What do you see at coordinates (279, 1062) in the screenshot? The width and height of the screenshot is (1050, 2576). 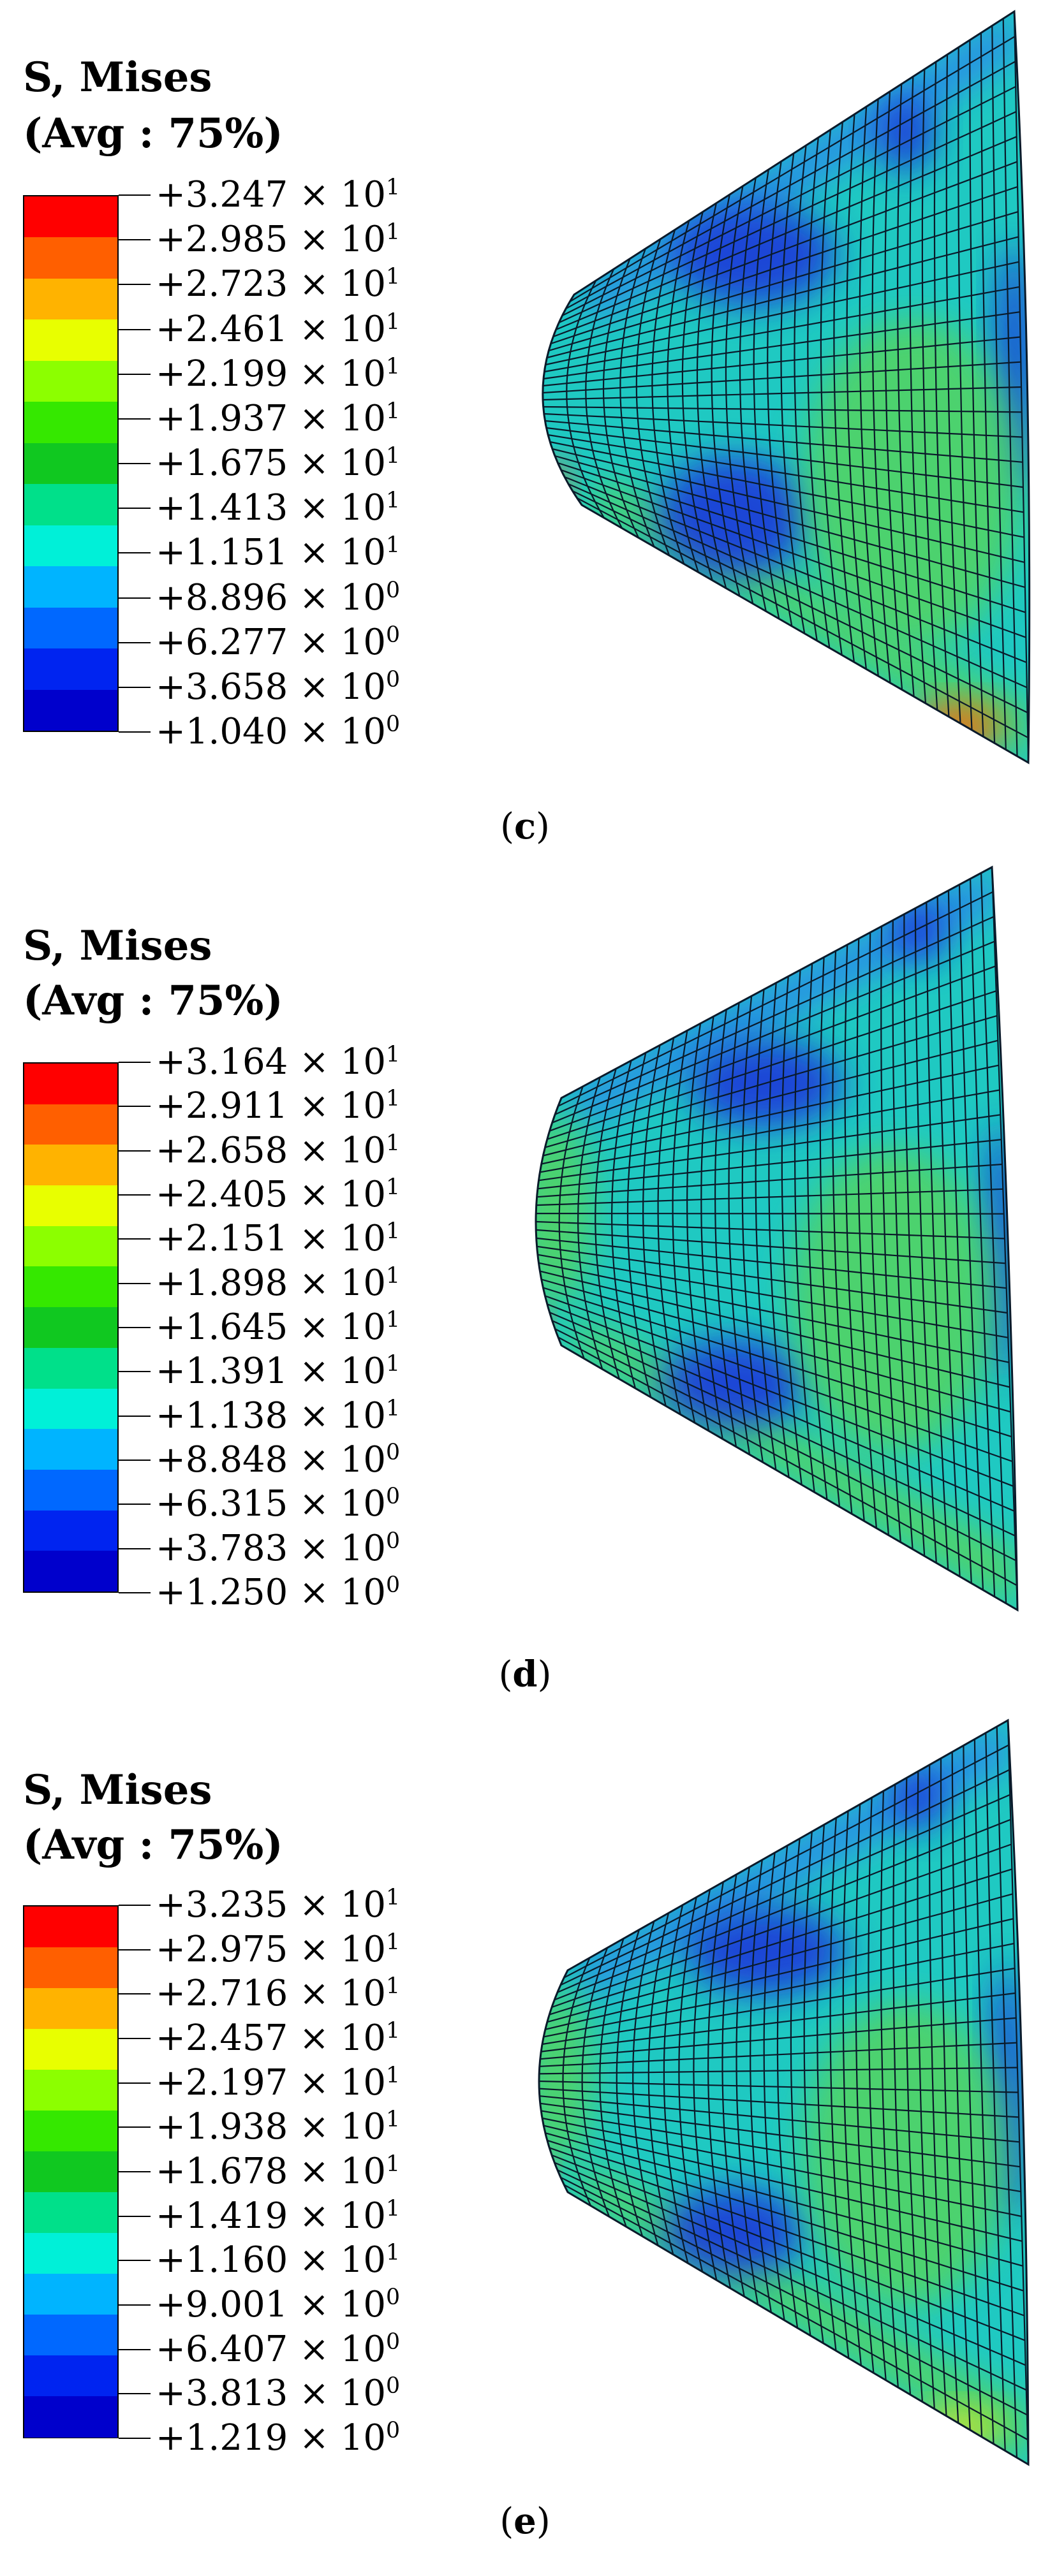 I see `colorbar-value: +3.164 × 101` at bounding box center [279, 1062].